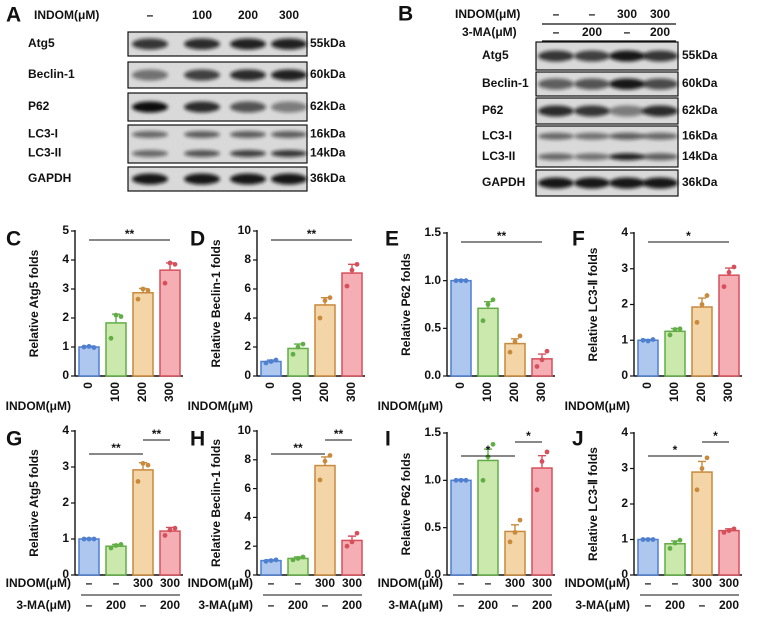 Image resolution: width=764 pixels, height=623 pixels. I want to click on panel-letter: B, so click(405, 14).